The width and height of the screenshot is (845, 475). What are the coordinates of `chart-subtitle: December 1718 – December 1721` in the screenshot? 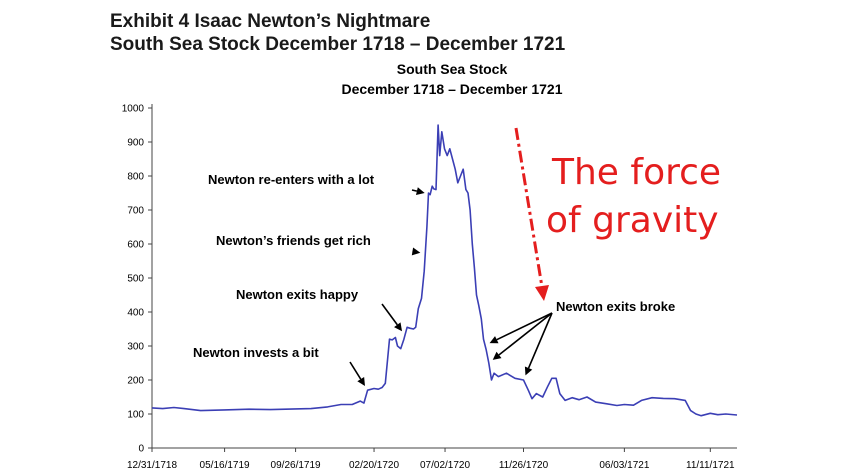 It's located at (451, 89).